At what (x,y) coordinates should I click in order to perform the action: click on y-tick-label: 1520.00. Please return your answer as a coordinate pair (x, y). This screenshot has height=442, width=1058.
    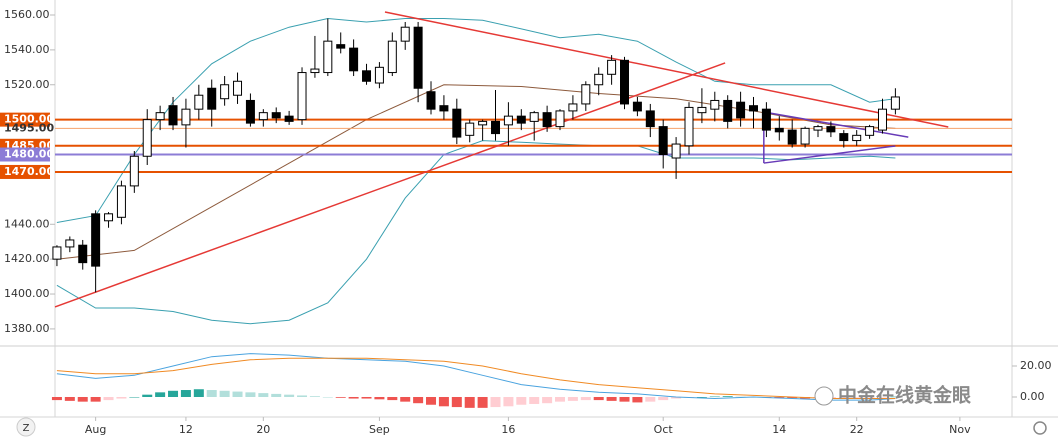
    Looking at the image, I should click on (27, 84).